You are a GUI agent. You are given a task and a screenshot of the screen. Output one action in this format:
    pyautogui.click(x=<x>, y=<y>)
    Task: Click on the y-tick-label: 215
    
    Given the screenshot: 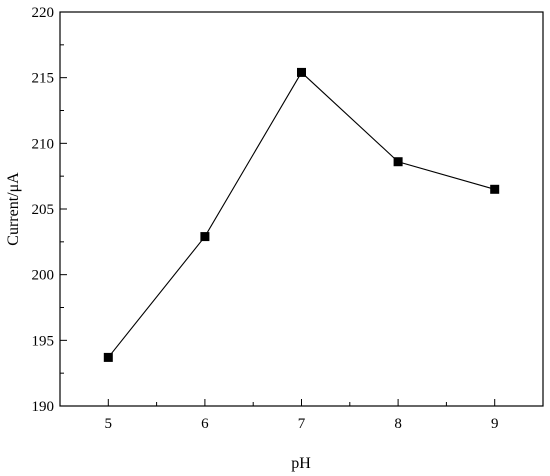 What is the action you would take?
    pyautogui.click(x=43, y=79)
    